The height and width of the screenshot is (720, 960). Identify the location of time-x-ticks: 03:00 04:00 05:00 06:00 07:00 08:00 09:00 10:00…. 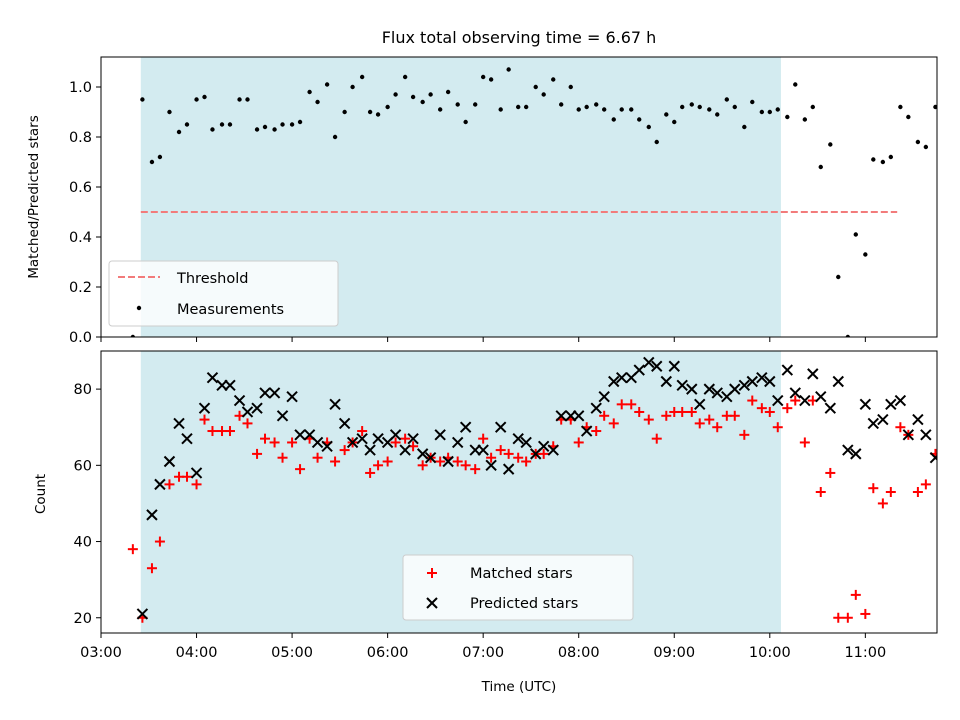
(483, 647).